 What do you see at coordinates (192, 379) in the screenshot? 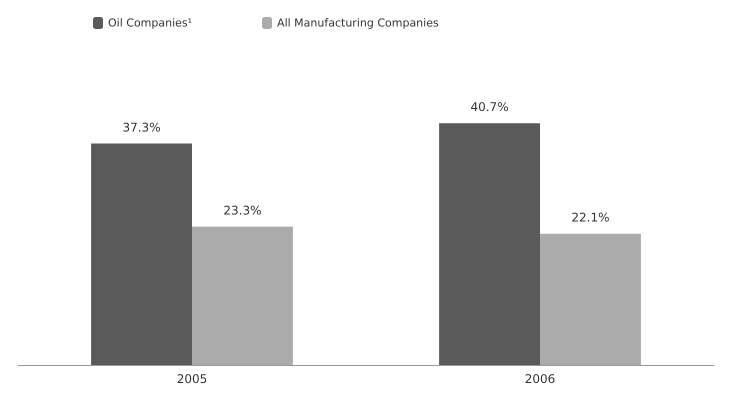
I see `x-tick-label: 2005` at bounding box center [192, 379].